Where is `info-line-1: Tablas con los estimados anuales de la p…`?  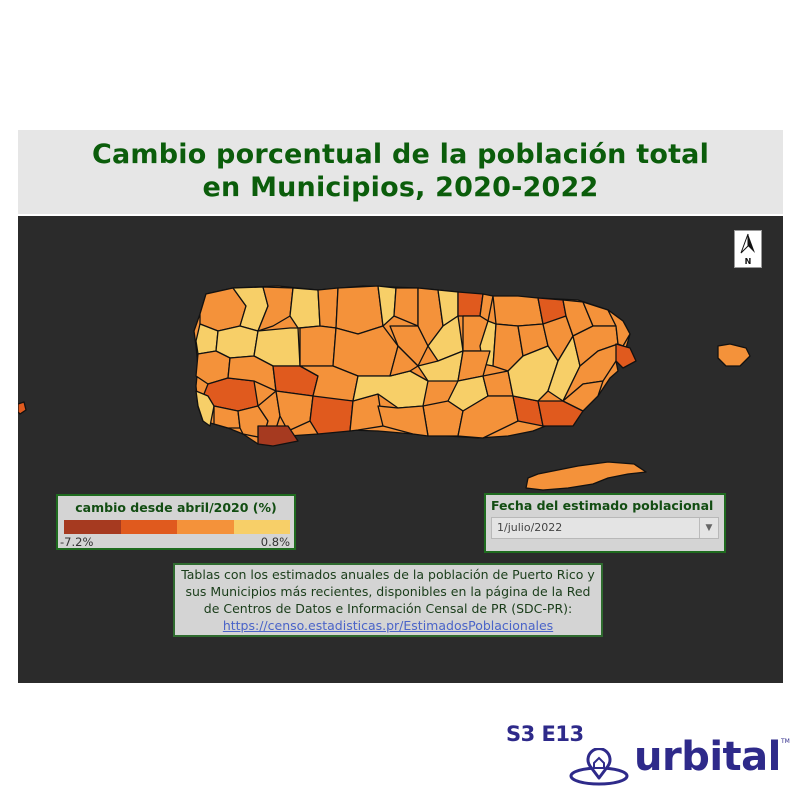 info-line-1: Tablas con los estimados anuales de la p… is located at coordinates (388, 574).